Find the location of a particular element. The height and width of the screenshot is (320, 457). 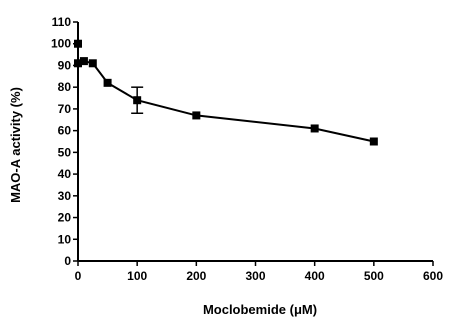

x-tick-label: 500 is located at coordinates (374, 276).